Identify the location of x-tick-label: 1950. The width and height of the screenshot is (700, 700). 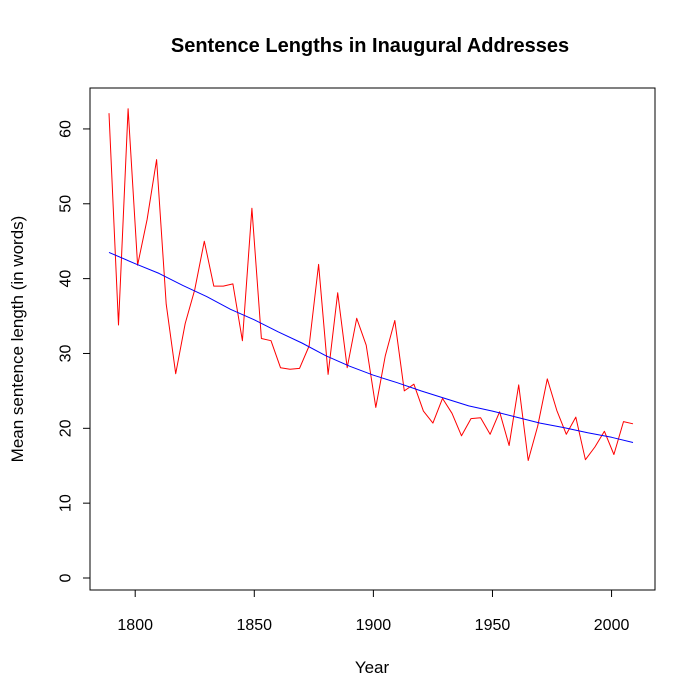
(493, 625).